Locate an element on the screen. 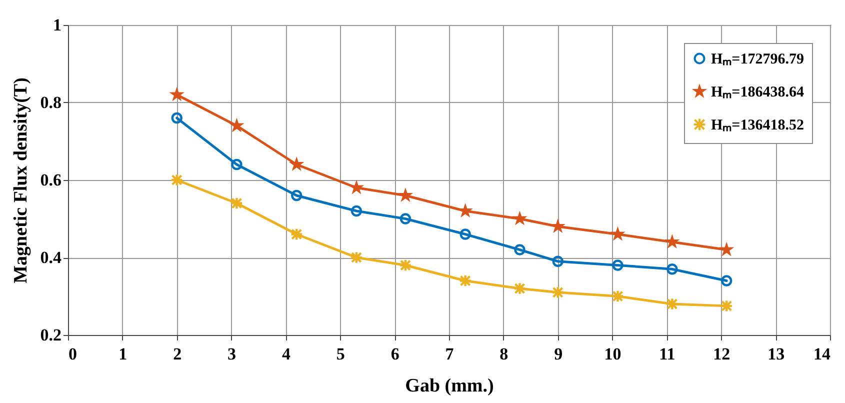 The height and width of the screenshot is (403, 845). y-tick-label: 0.2 is located at coordinates (51, 335).